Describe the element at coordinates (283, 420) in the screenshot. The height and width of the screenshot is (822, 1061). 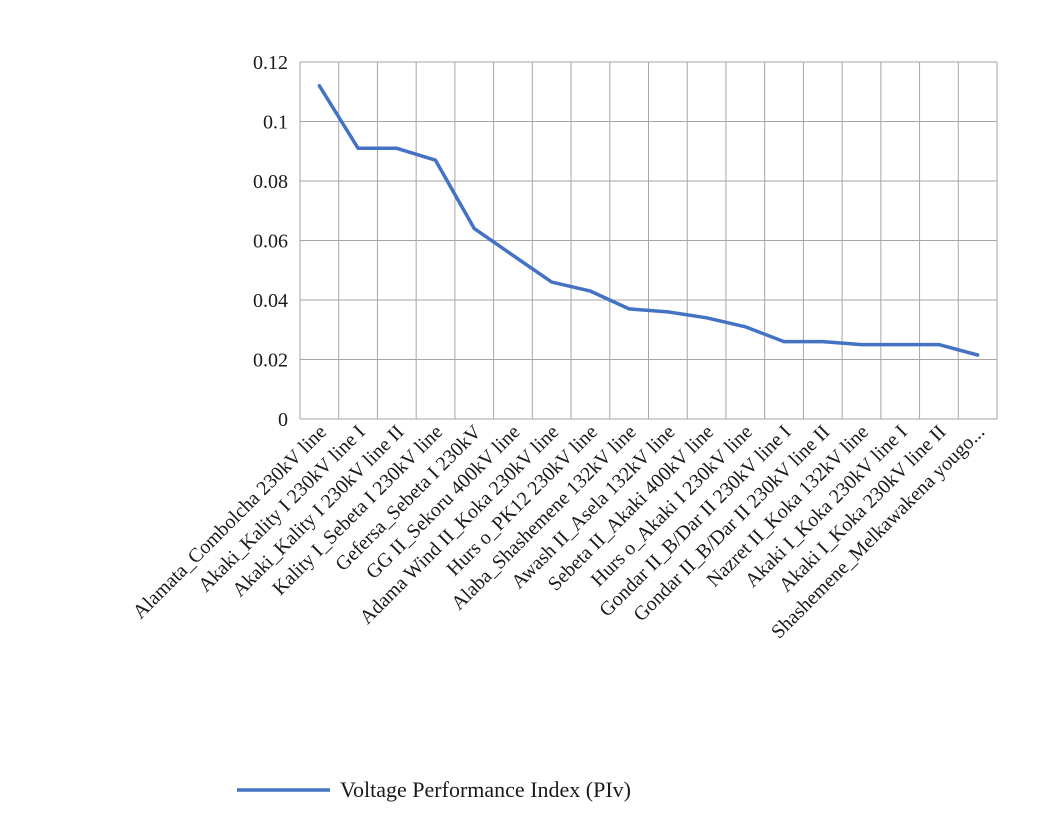
I see `y-tick-label: 0` at that location.